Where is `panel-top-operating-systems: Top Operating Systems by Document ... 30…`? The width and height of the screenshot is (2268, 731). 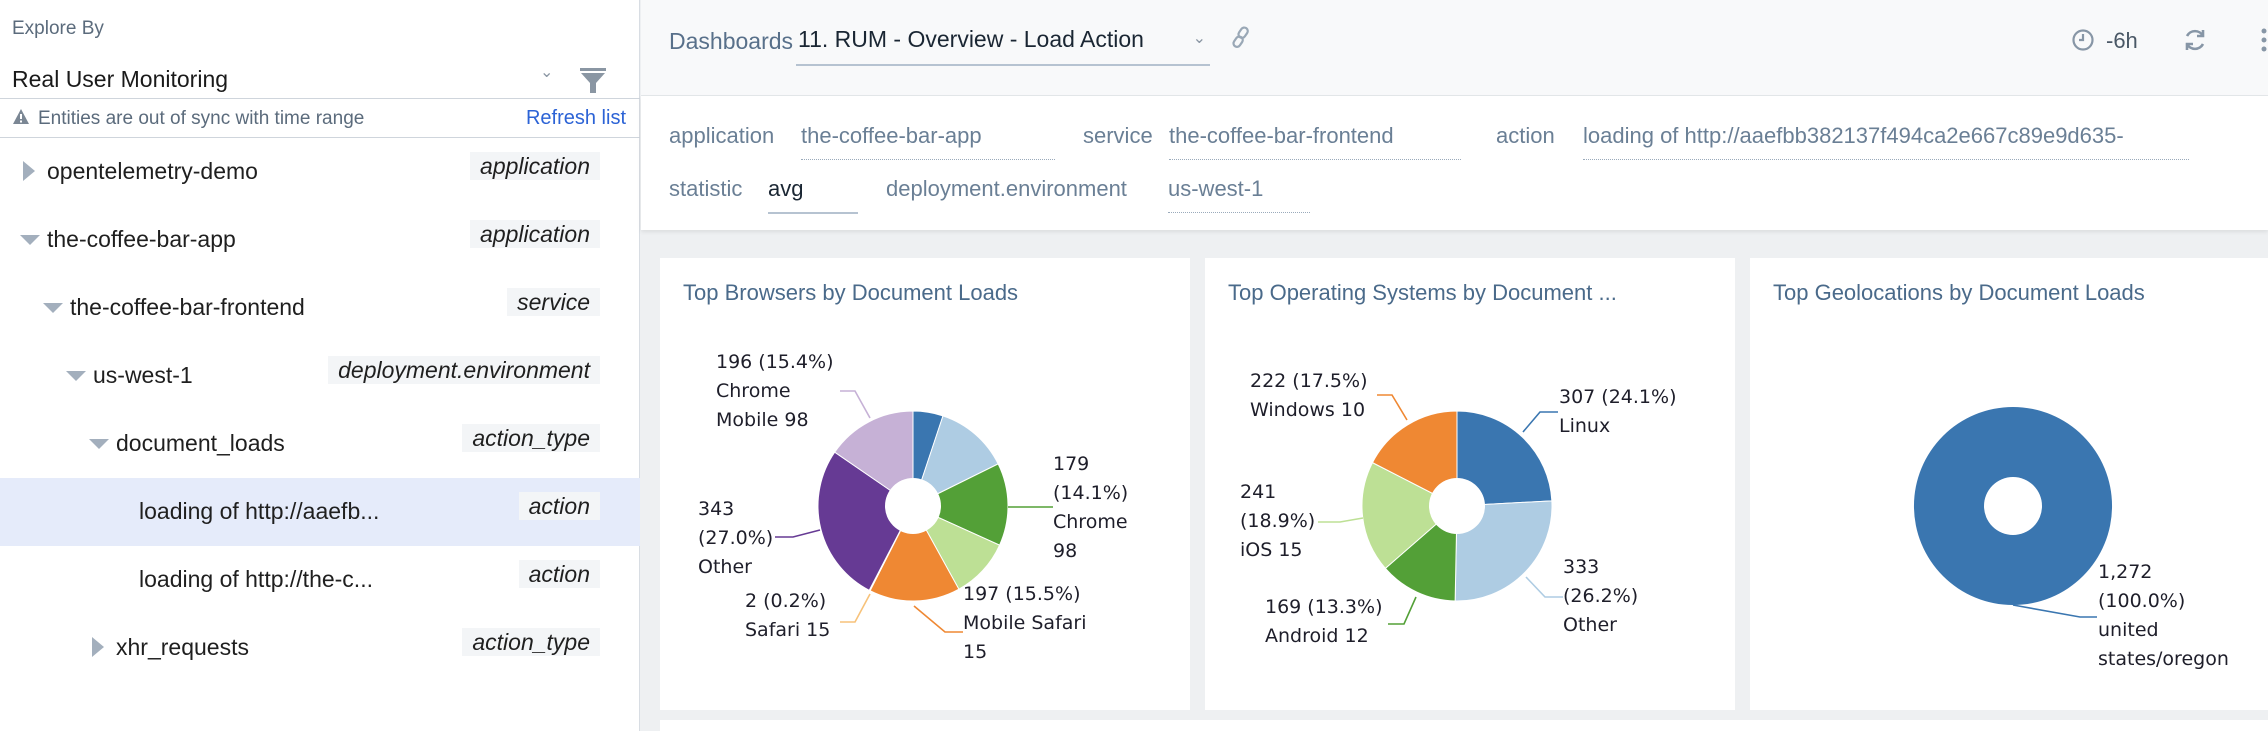 panel-top-operating-systems: Top Operating Systems by Document ... 30… is located at coordinates (1470, 484).